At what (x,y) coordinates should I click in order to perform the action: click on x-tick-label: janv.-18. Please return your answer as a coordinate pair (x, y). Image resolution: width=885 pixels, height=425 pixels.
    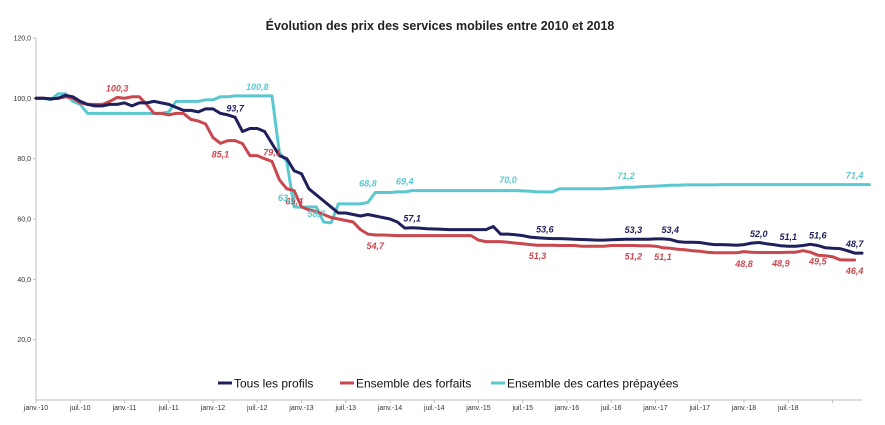
    Looking at the image, I should click on (743, 408).